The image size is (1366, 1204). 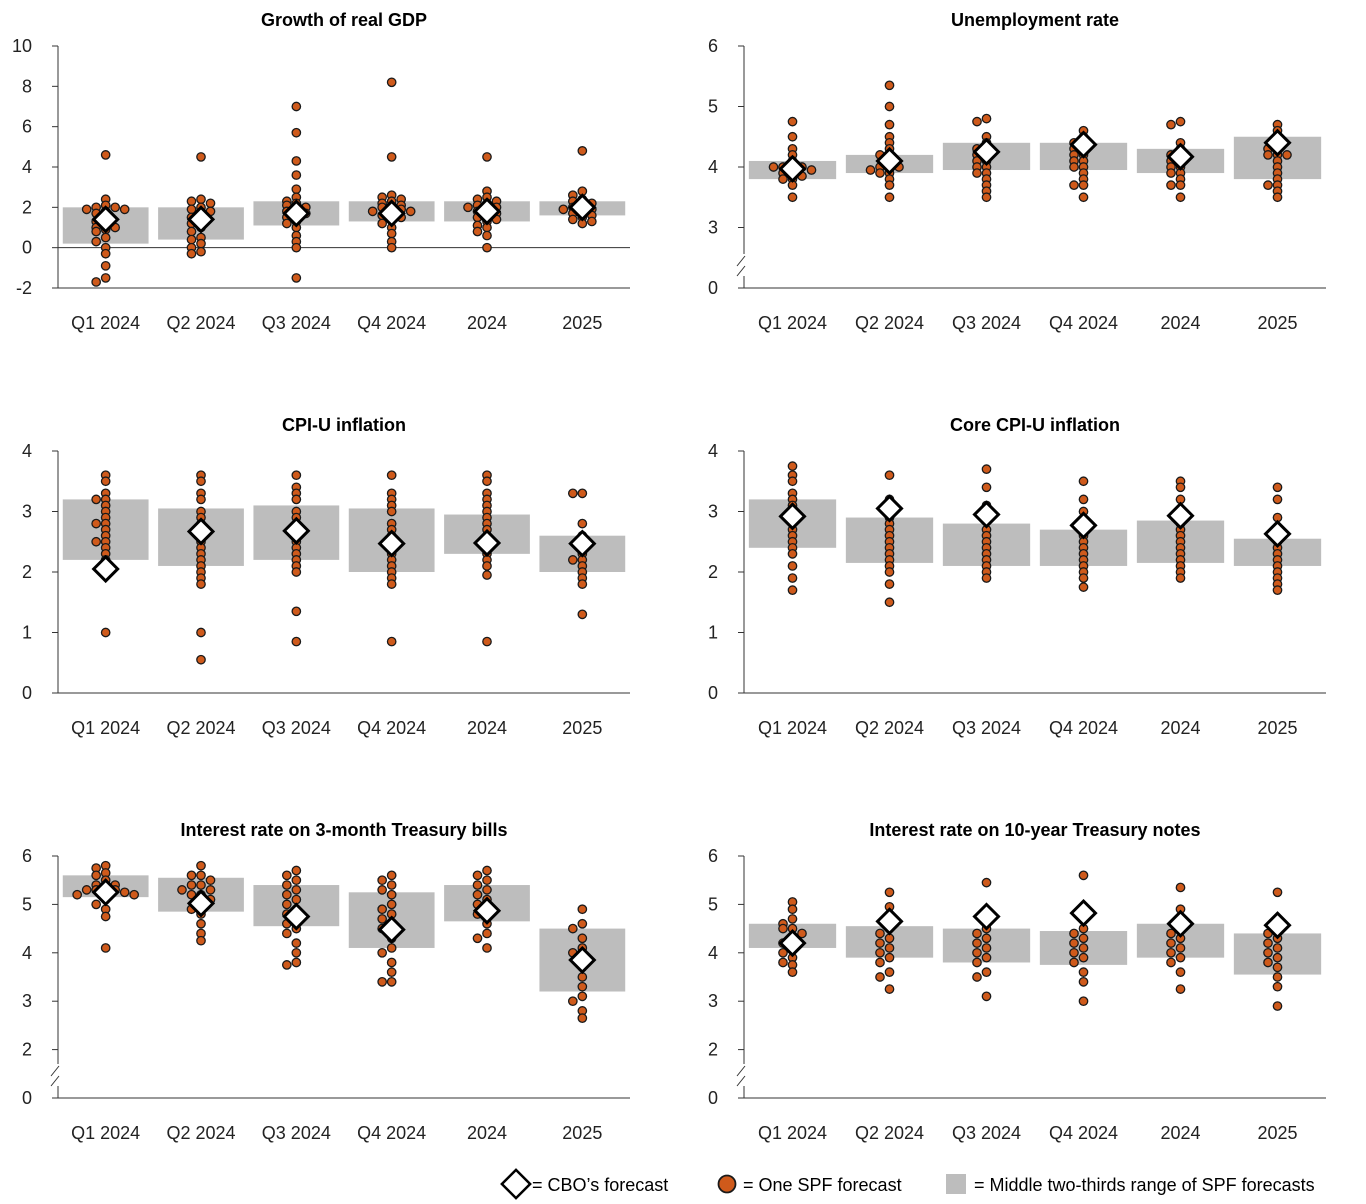 What do you see at coordinates (344, 20) in the screenshot?
I see `chart-title: Growth of real GDP` at bounding box center [344, 20].